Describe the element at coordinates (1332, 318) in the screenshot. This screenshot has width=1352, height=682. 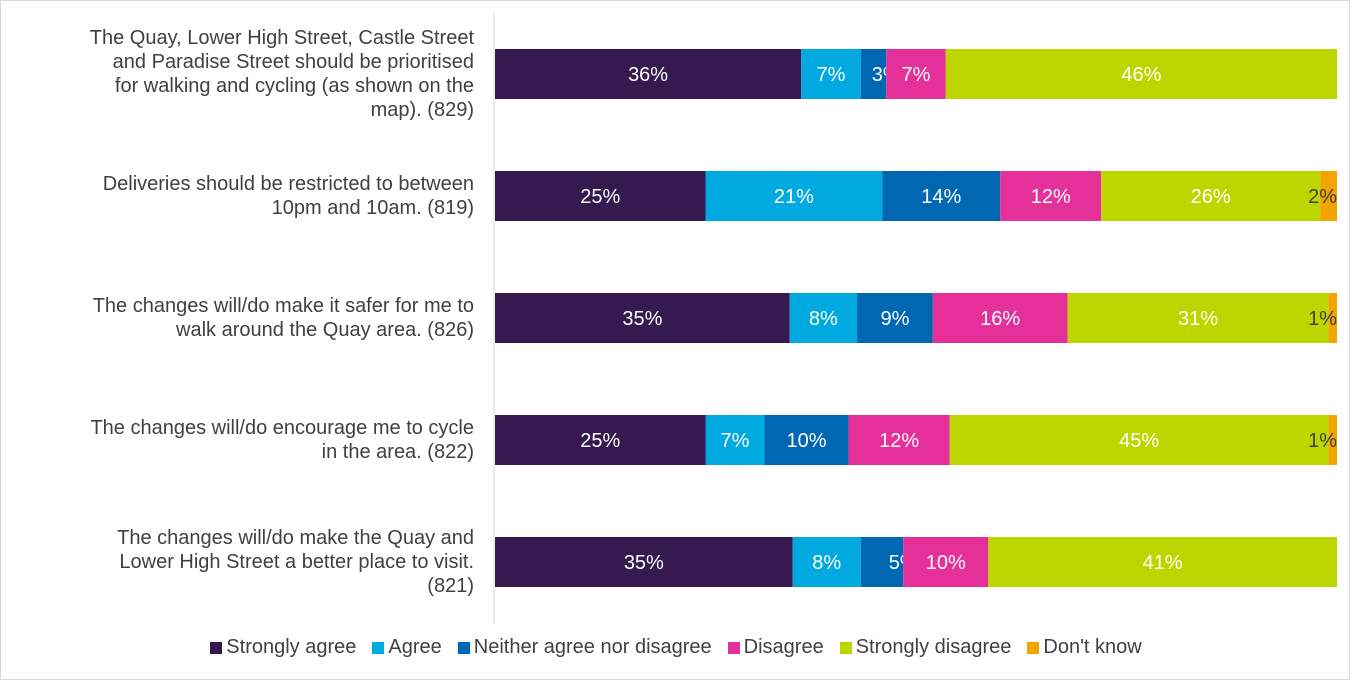
I see `bar-segment-3-don-t-know` at that location.